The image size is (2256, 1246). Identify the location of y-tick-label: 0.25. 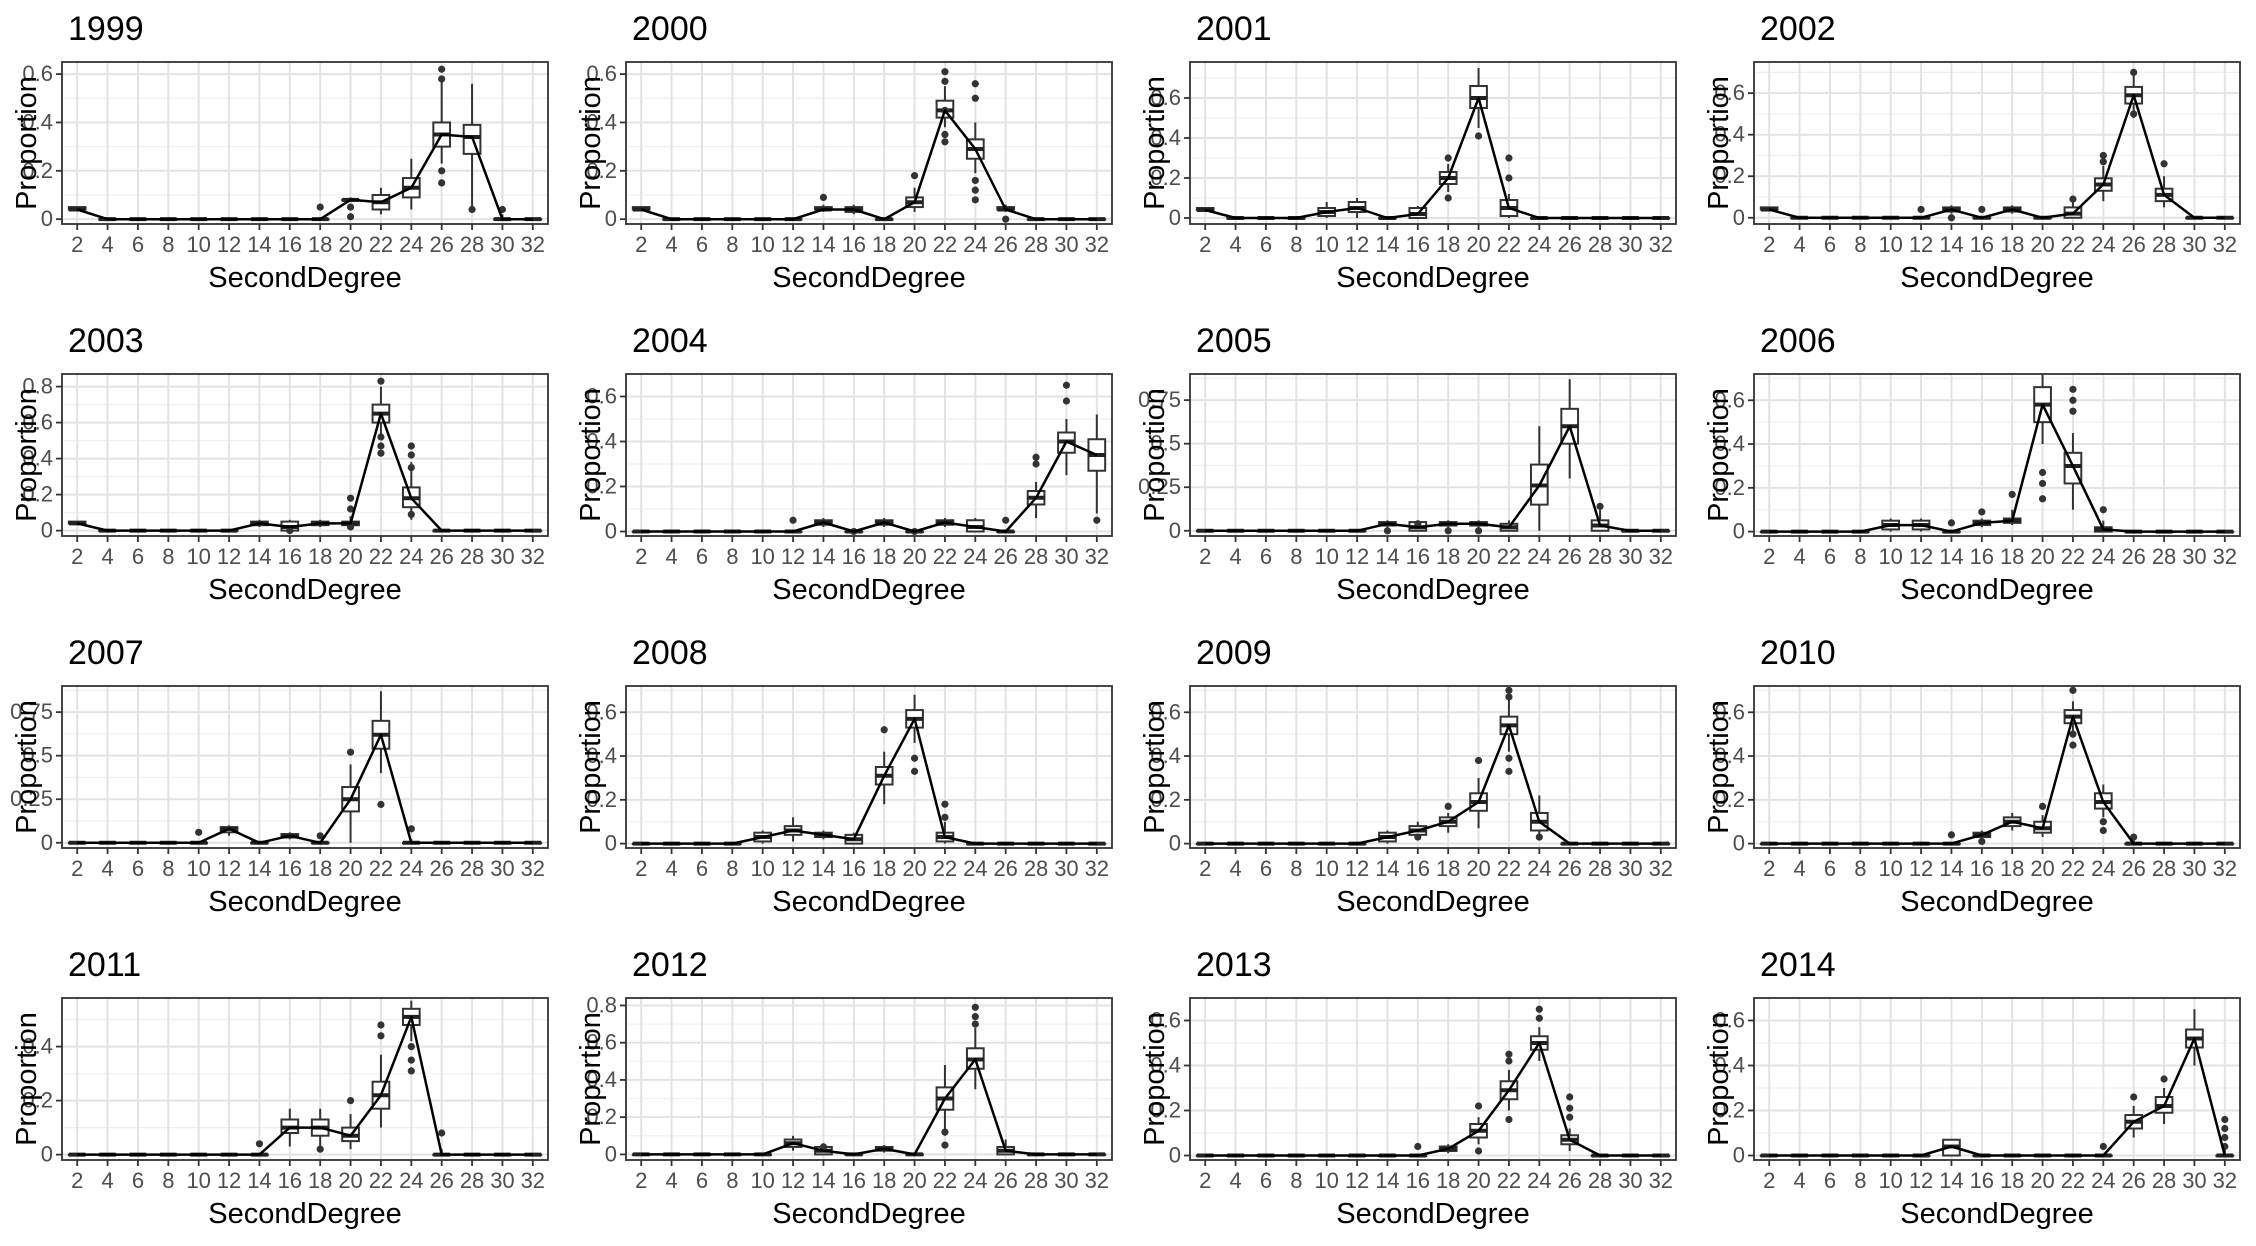
(31, 798).